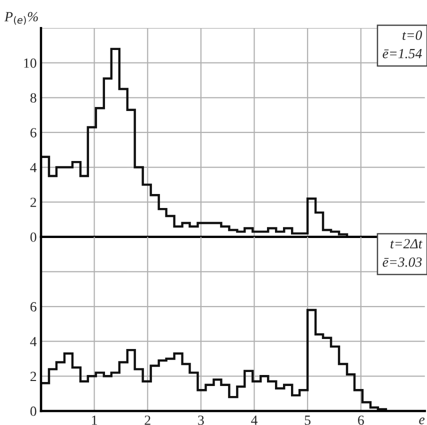  What do you see at coordinates (30, 63) in the screenshot?
I see `y-tick-label: 10` at bounding box center [30, 63].